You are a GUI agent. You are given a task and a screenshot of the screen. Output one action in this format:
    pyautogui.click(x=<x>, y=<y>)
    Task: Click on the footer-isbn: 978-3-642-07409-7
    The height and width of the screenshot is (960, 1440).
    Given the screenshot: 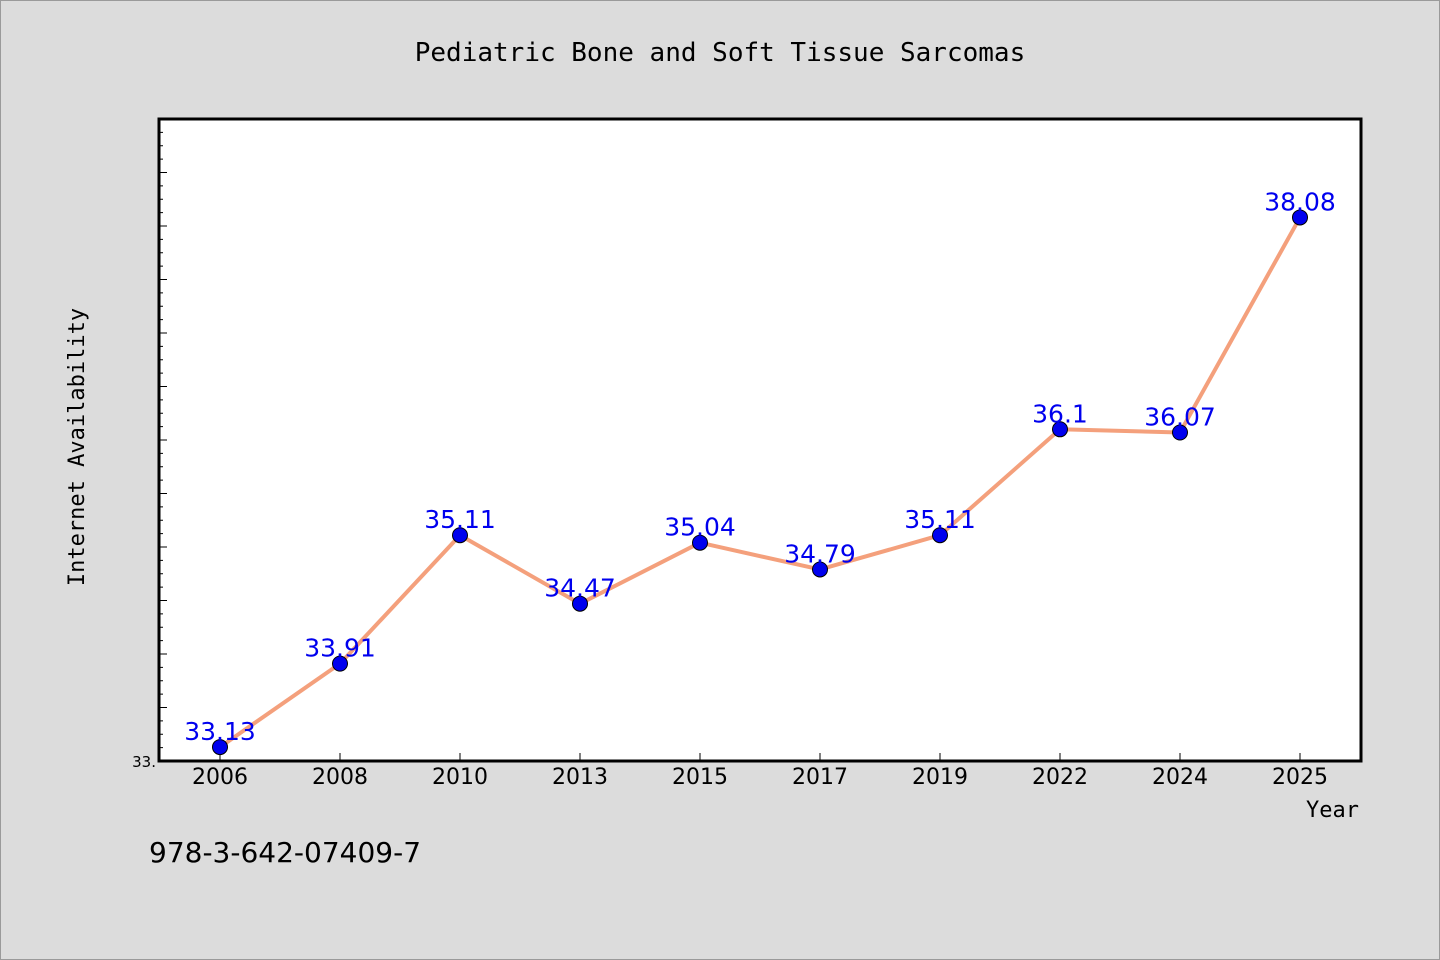 What is the action you would take?
    pyautogui.click(x=285, y=852)
    